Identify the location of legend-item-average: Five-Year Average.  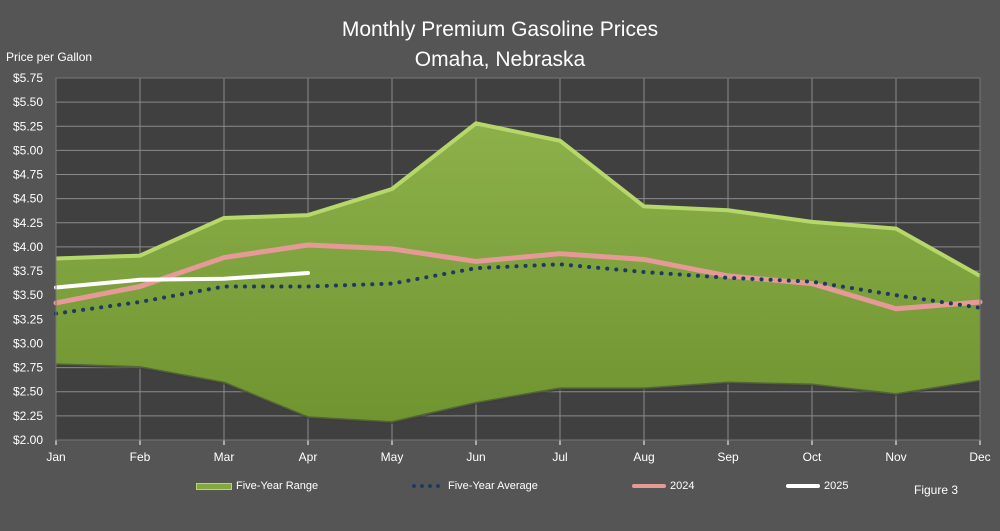
(474, 486).